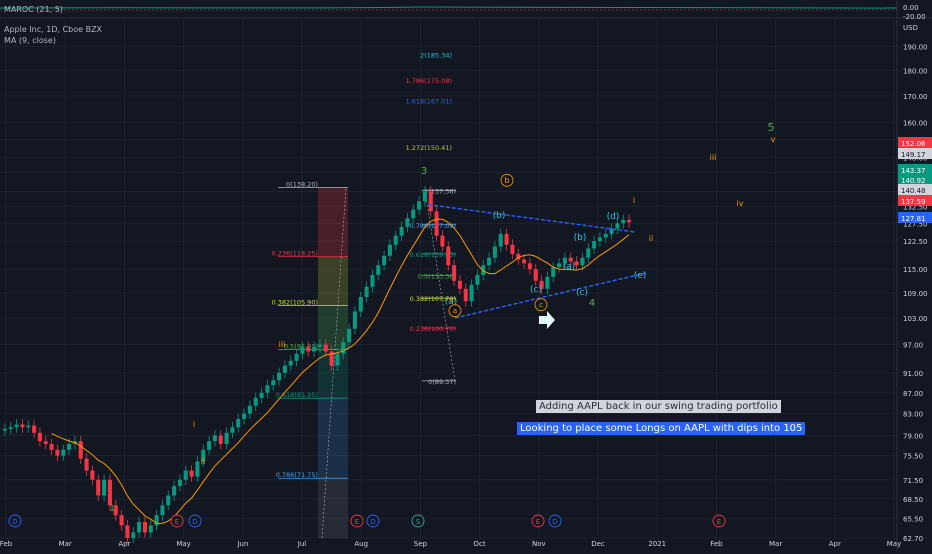 This screenshot has width=932, height=554. I want to click on time-tick-label: Apr, so click(835, 544).